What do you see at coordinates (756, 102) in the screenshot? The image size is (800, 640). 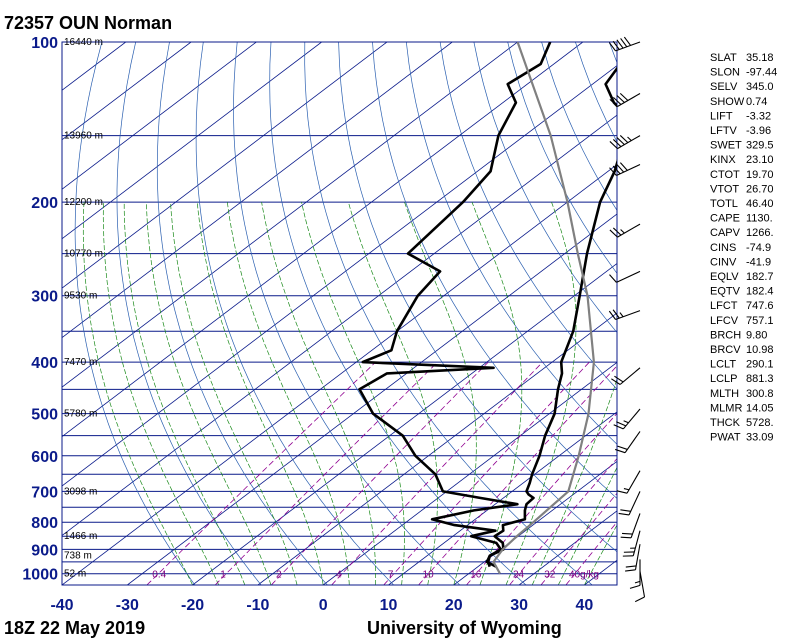 I see `index-value: 0.74` at bounding box center [756, 102].